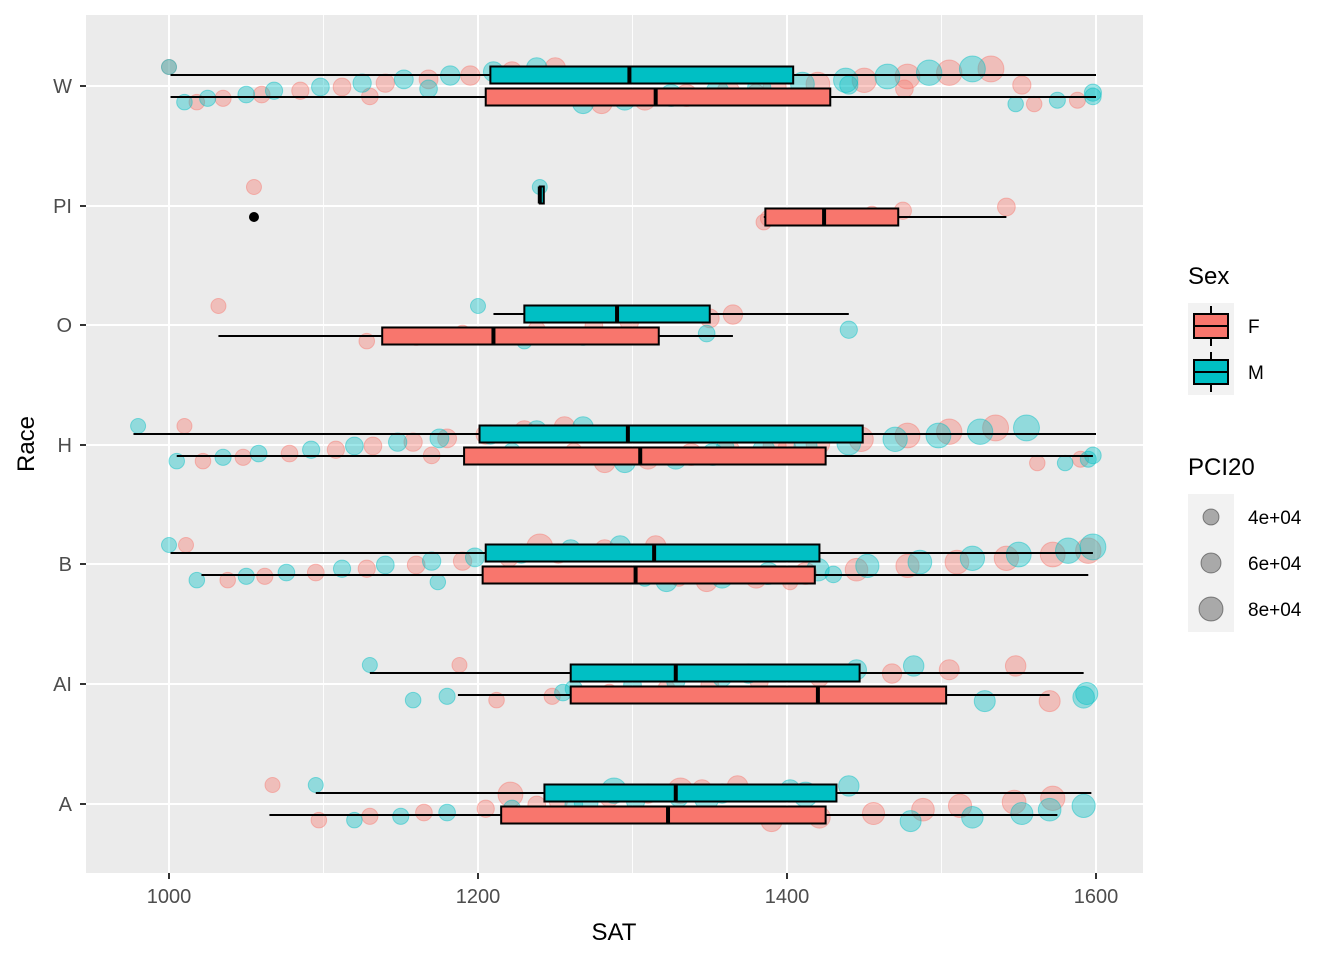 The width and height of the screenshot is (1344, 960). What do you see at coordinates (658, 97) in the screenshot?
I see `box-W-F` at bounding box center [658, 97].